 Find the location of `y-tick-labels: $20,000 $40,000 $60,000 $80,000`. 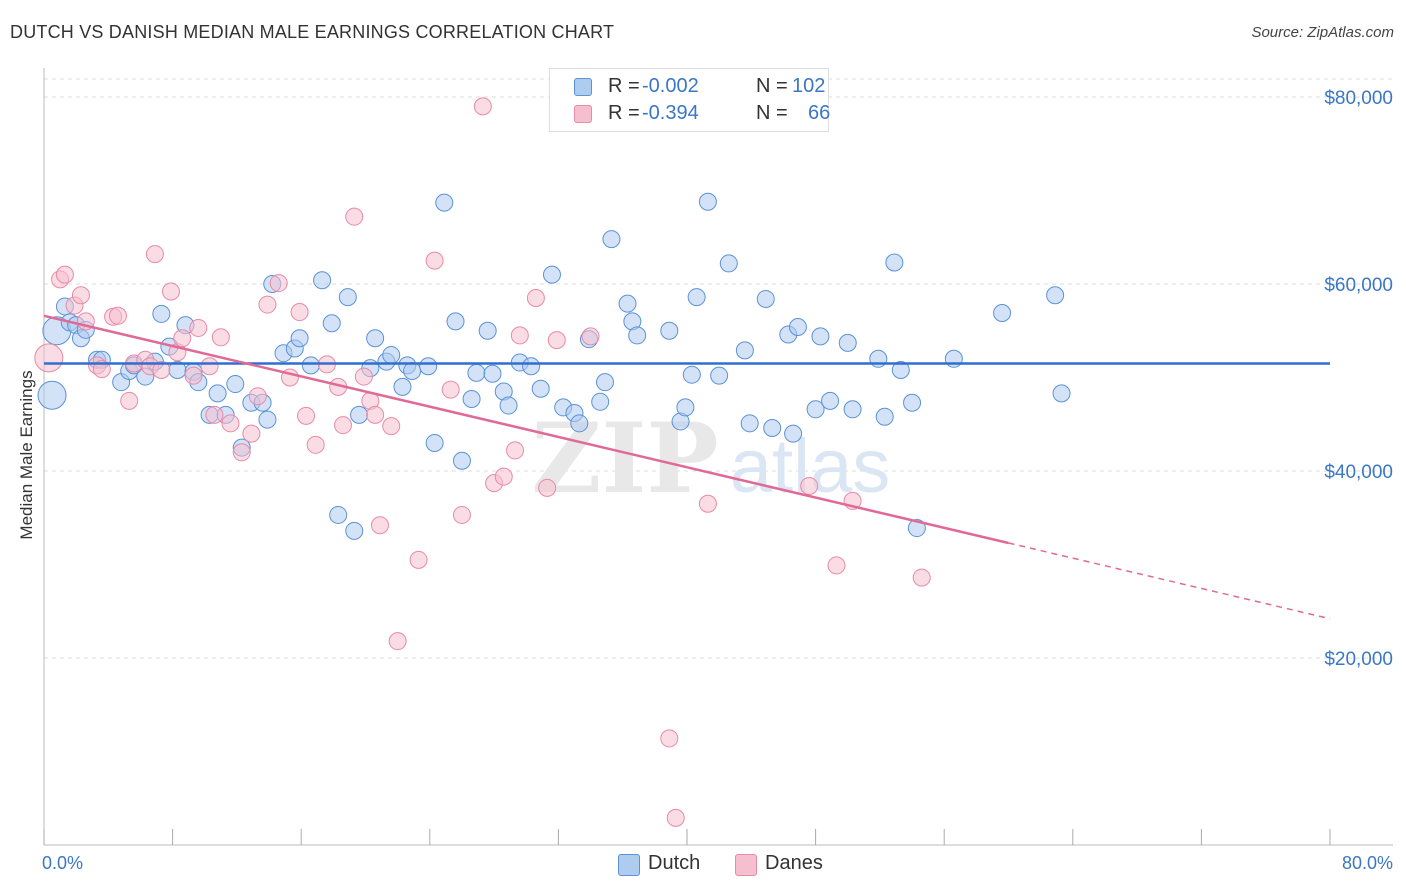

y-tick-labels: $20,000 $40,000 $60,000 $80,000 is located at coordinates (1358, 379).